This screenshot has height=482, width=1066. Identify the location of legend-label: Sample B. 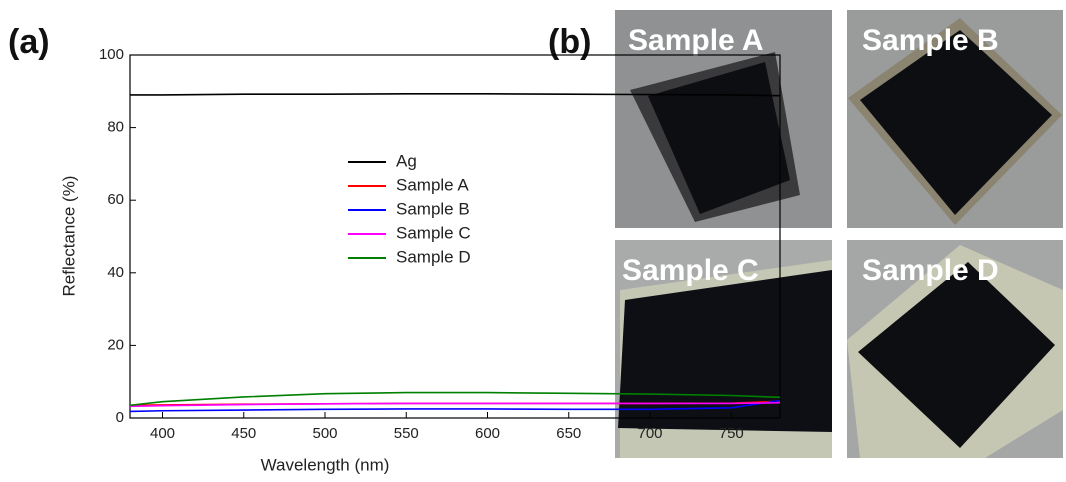
(433, 208).